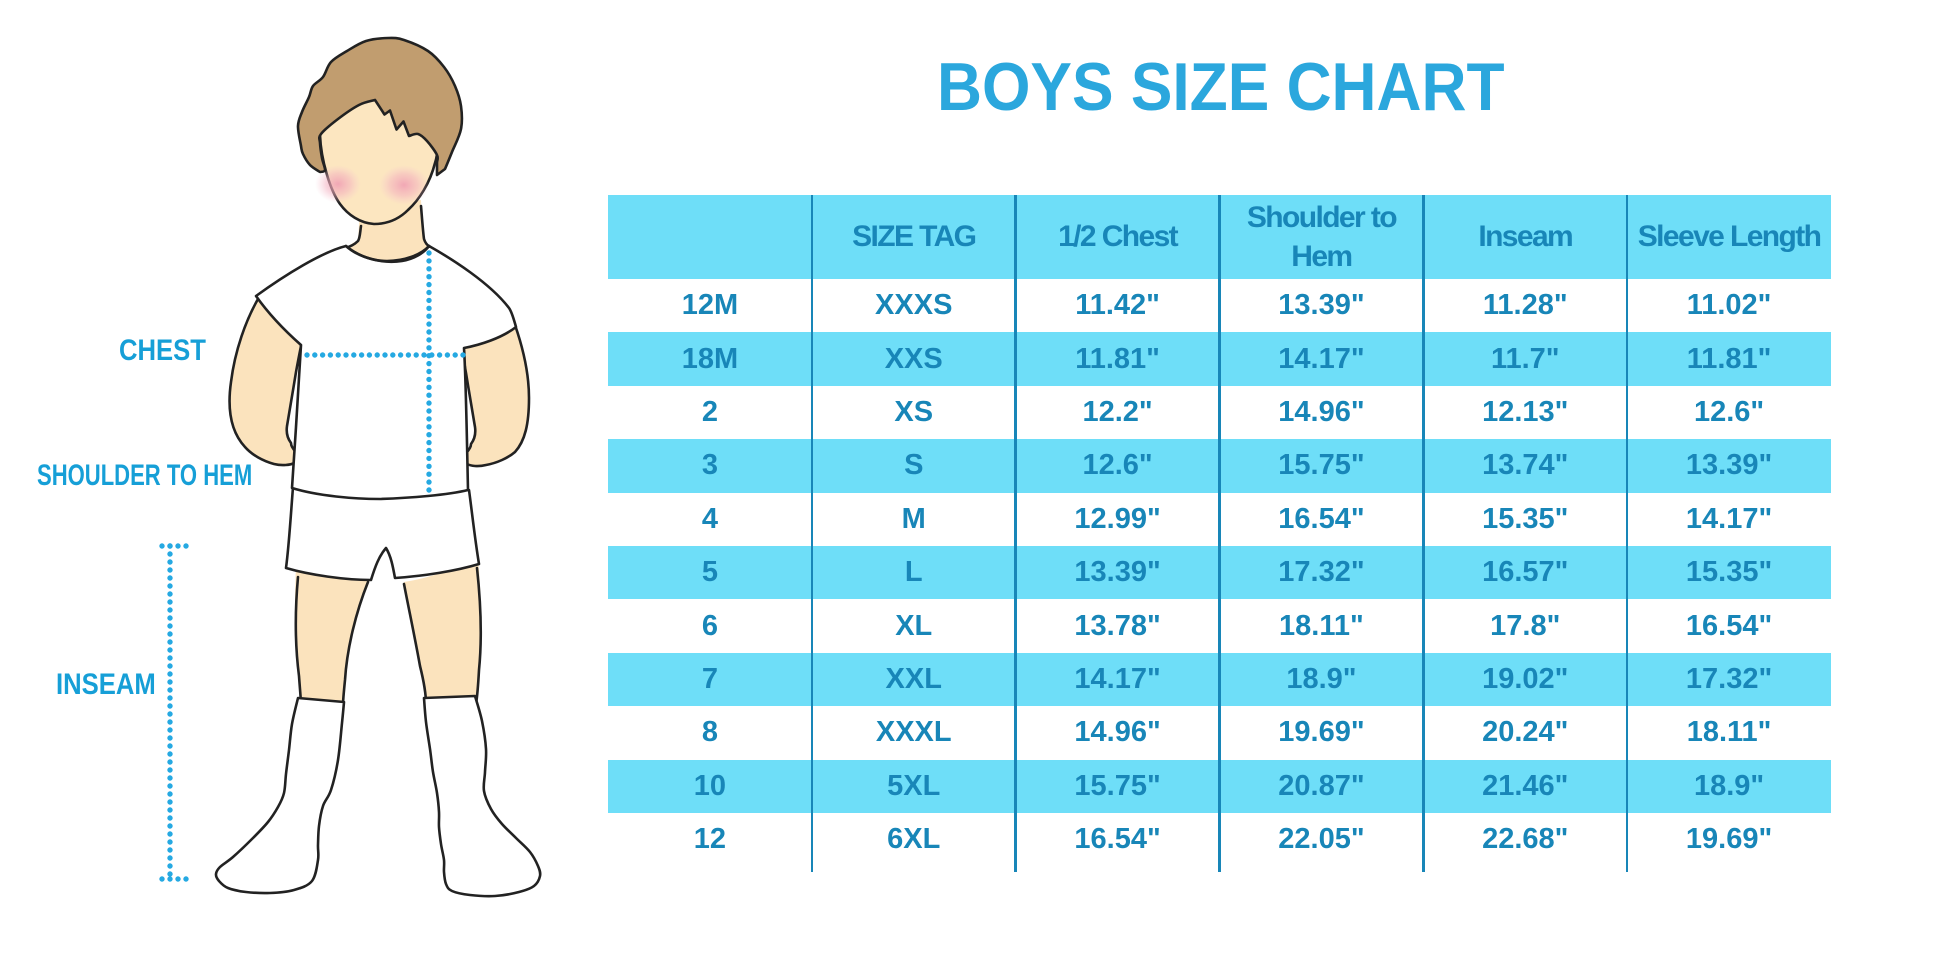 This screenshot has height=973, width=1946. Describe the element at coordinates (162, 349) in the screenshot. I see `svg-text: CHEST` at that location.